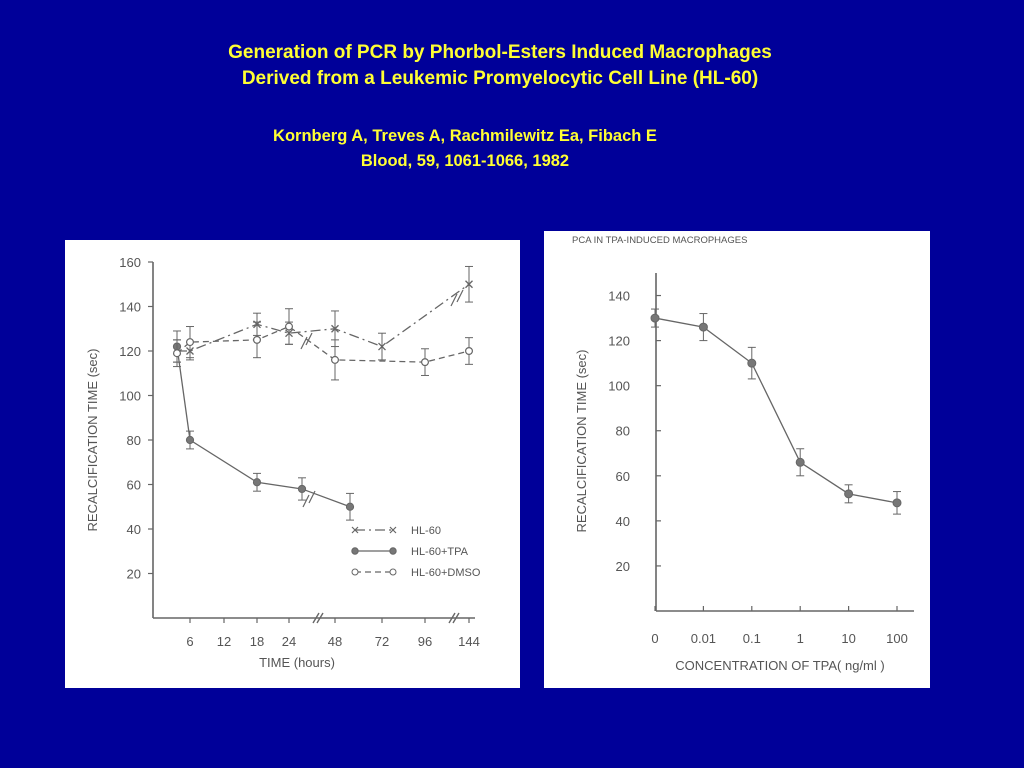 The height and width of the screenshot is (768, 1024). What do you see at coordinates (257, 641) in the screenshot?
I see `x-tick-label: 18` at bounding box center [257, 641].